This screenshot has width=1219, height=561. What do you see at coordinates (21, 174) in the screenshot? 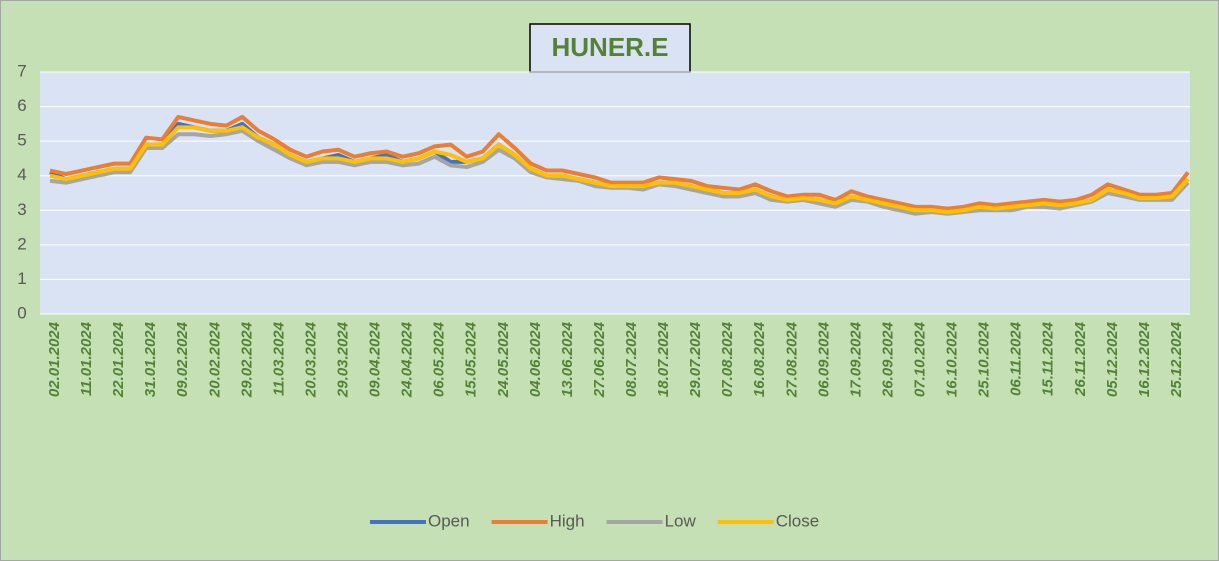
I see `y-tick-label: 4` at bounding box center [21, 174].